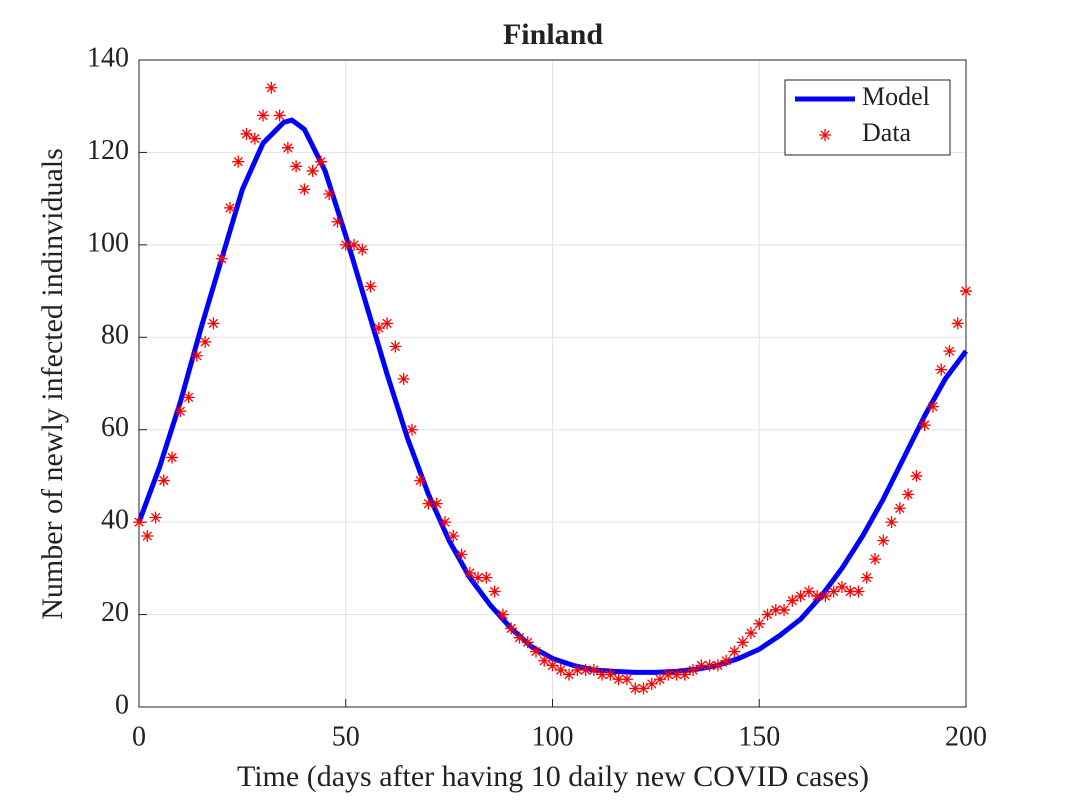  I want to click on legend: Model Data, so click(867, 117).